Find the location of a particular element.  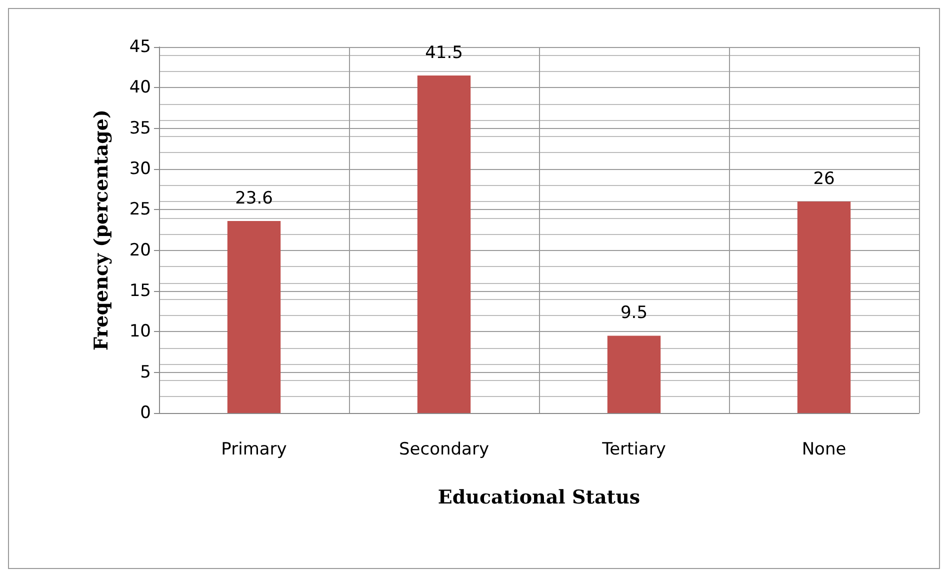

x-tick-label: None is located at coordinates (824, 450).